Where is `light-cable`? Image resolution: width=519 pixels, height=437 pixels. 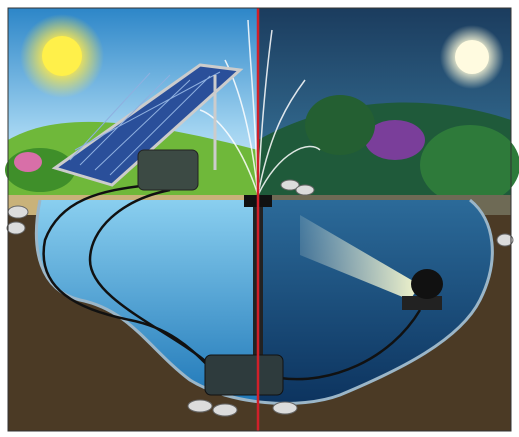
light-cable is located at coordinates (350, 345).